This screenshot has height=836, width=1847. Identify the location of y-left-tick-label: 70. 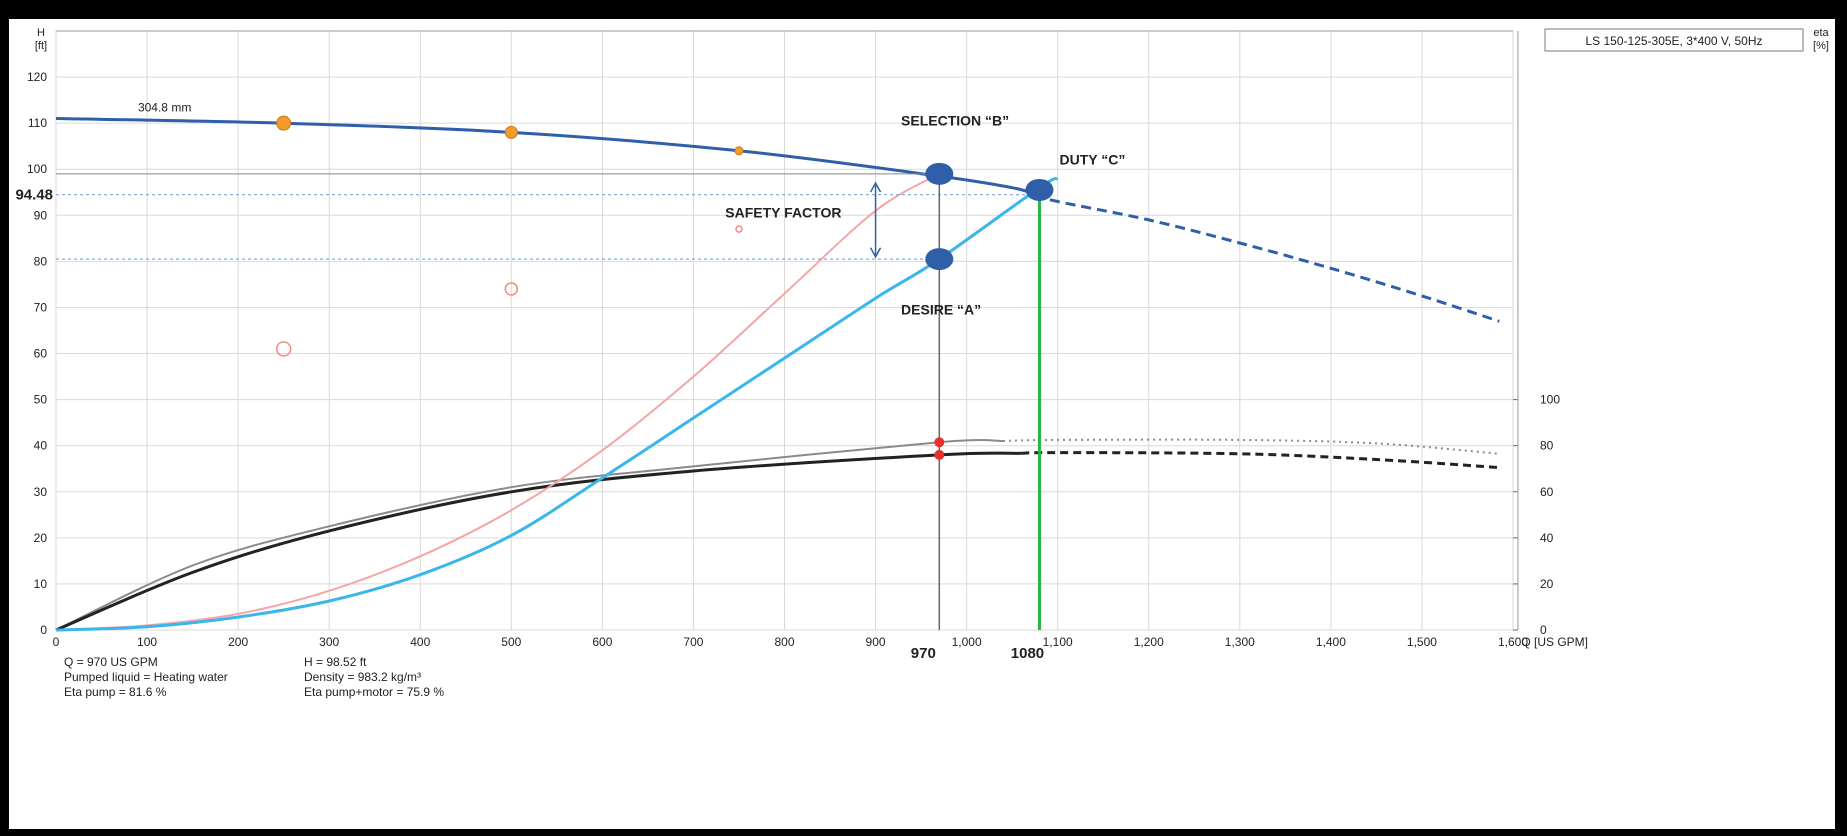
(41, 307).